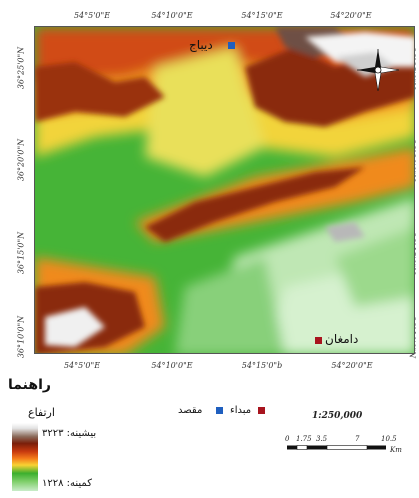  Describe the element at coordinates (342, 339) in the screenshot. I see `origin-city-label: دامغان` at that location.